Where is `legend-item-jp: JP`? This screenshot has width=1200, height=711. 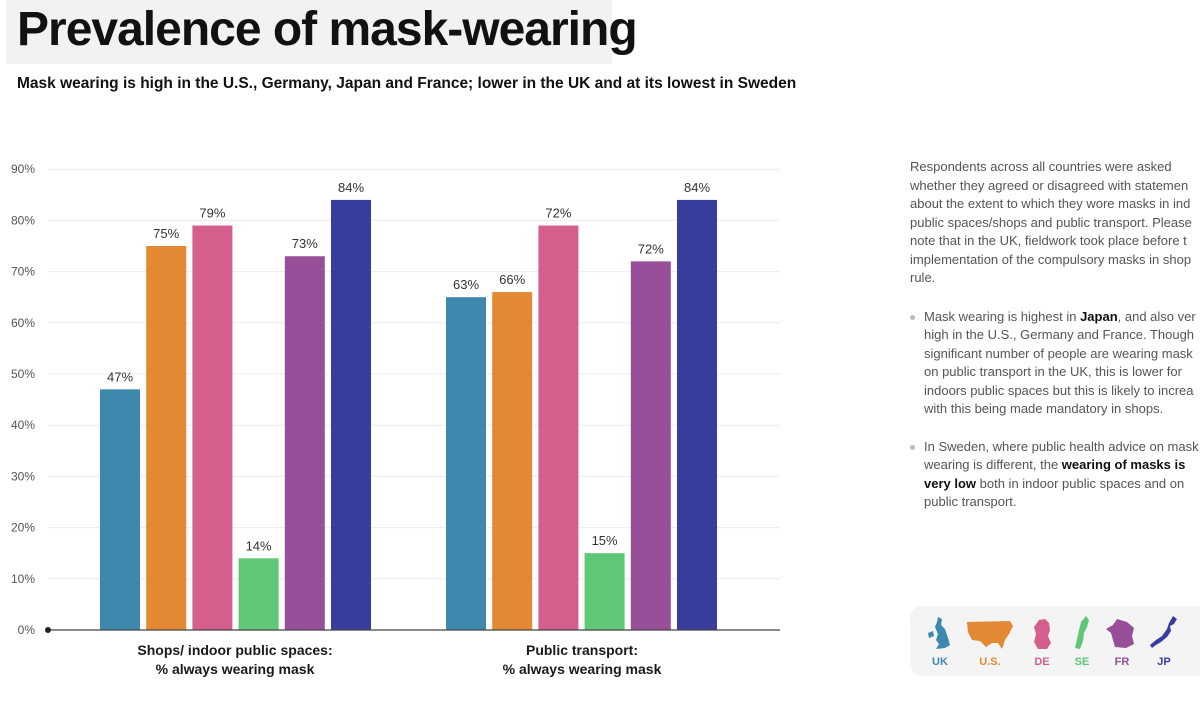 legend-item-jp: JP is located at coordinates (1164, 641).